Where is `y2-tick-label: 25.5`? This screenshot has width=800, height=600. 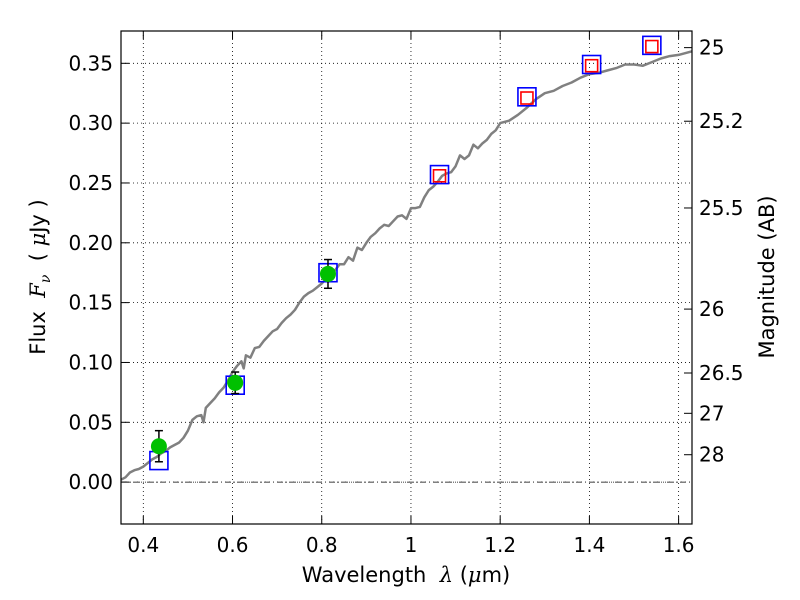 y2-tick-label: 25.5 is located at coordinates (721, 208).